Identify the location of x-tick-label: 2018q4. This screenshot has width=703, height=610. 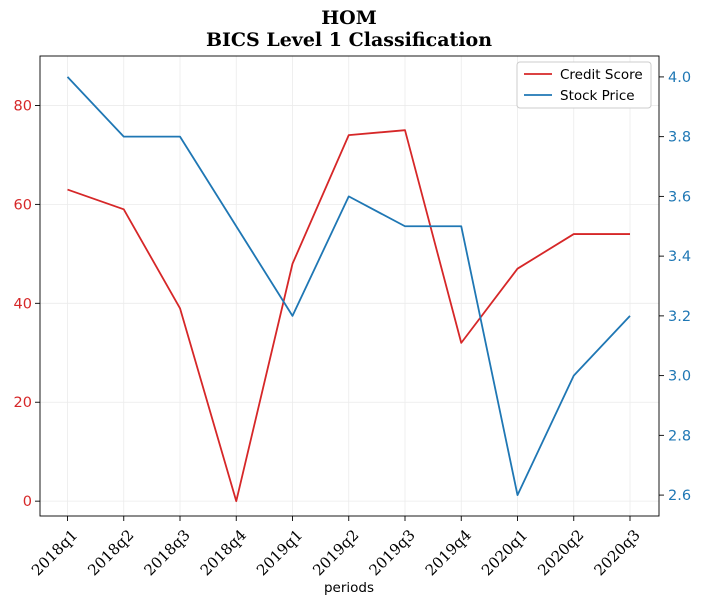
(223, 552).